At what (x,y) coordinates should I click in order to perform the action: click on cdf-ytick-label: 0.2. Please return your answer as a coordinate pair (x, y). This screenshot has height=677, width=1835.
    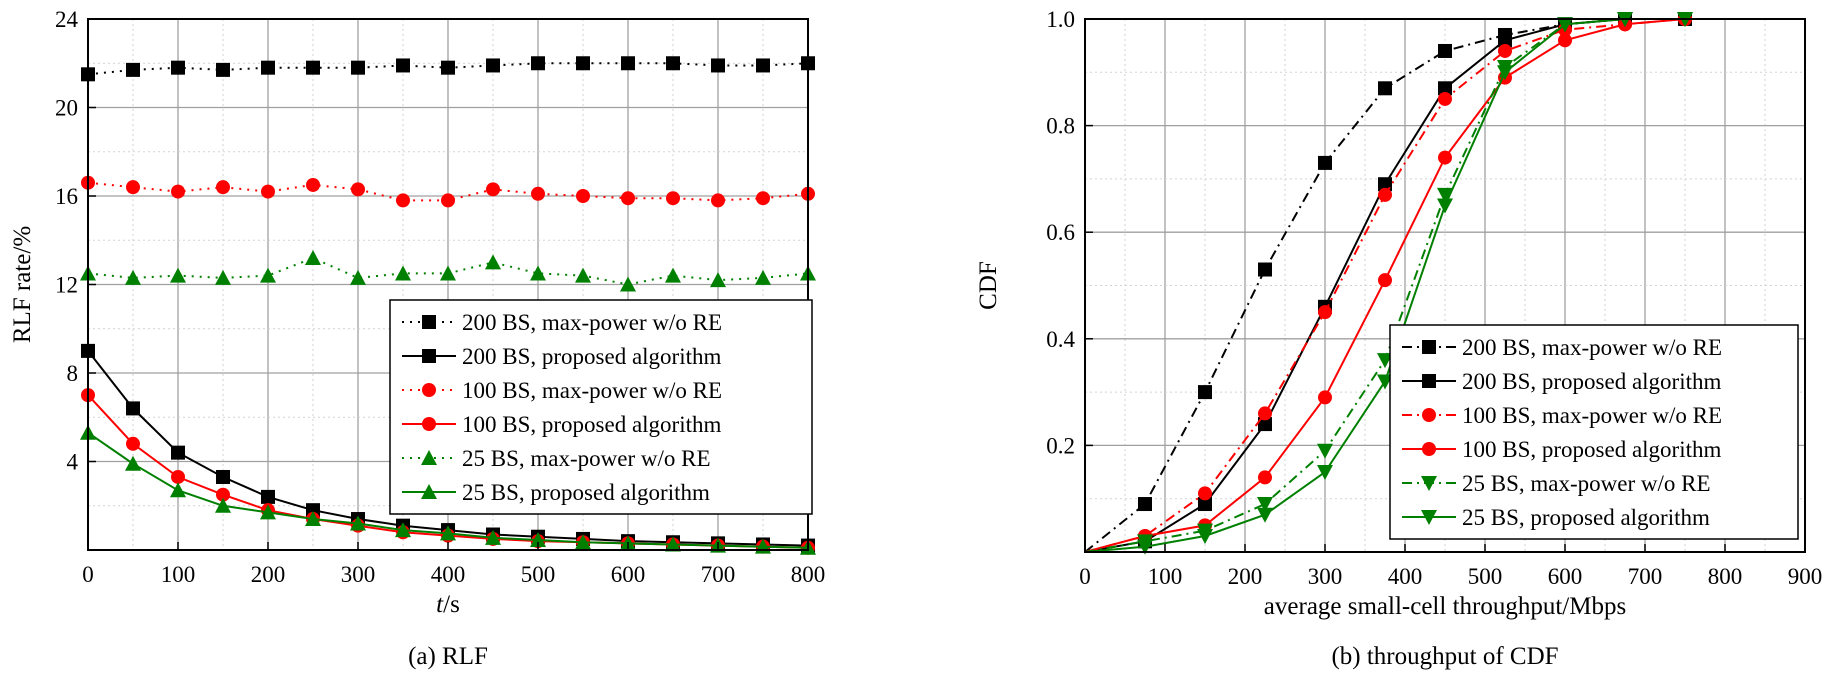
    Looking at the image, I should click on (1060, 445).